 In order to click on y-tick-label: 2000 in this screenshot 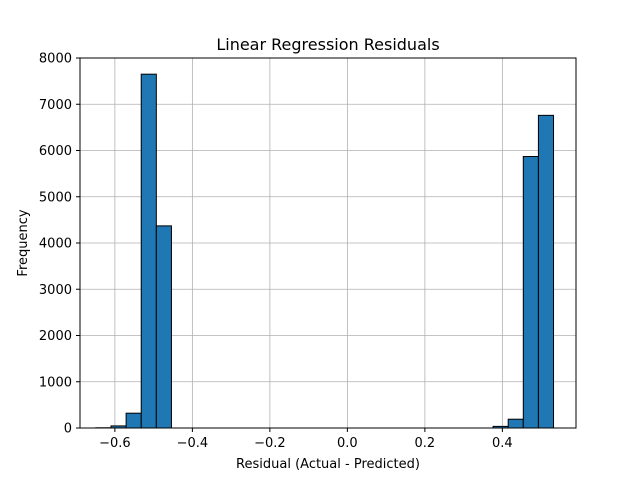, I will do `click(55, 336)`.